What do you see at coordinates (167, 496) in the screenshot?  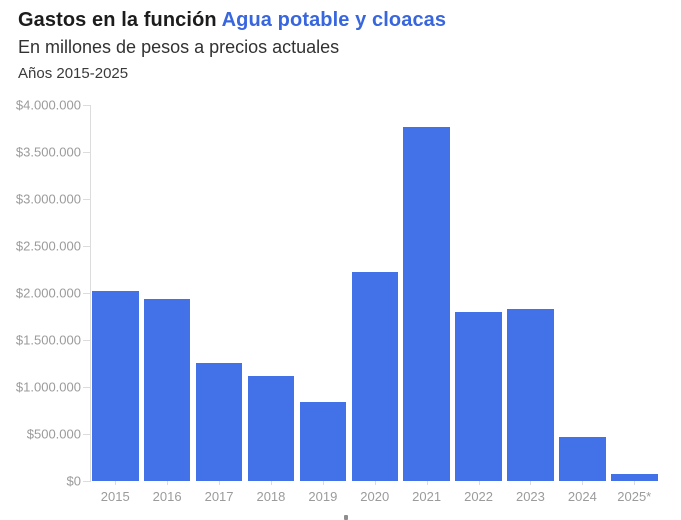 I see `x-tick-label-2016: 2016` at bounding box center [167, 496].